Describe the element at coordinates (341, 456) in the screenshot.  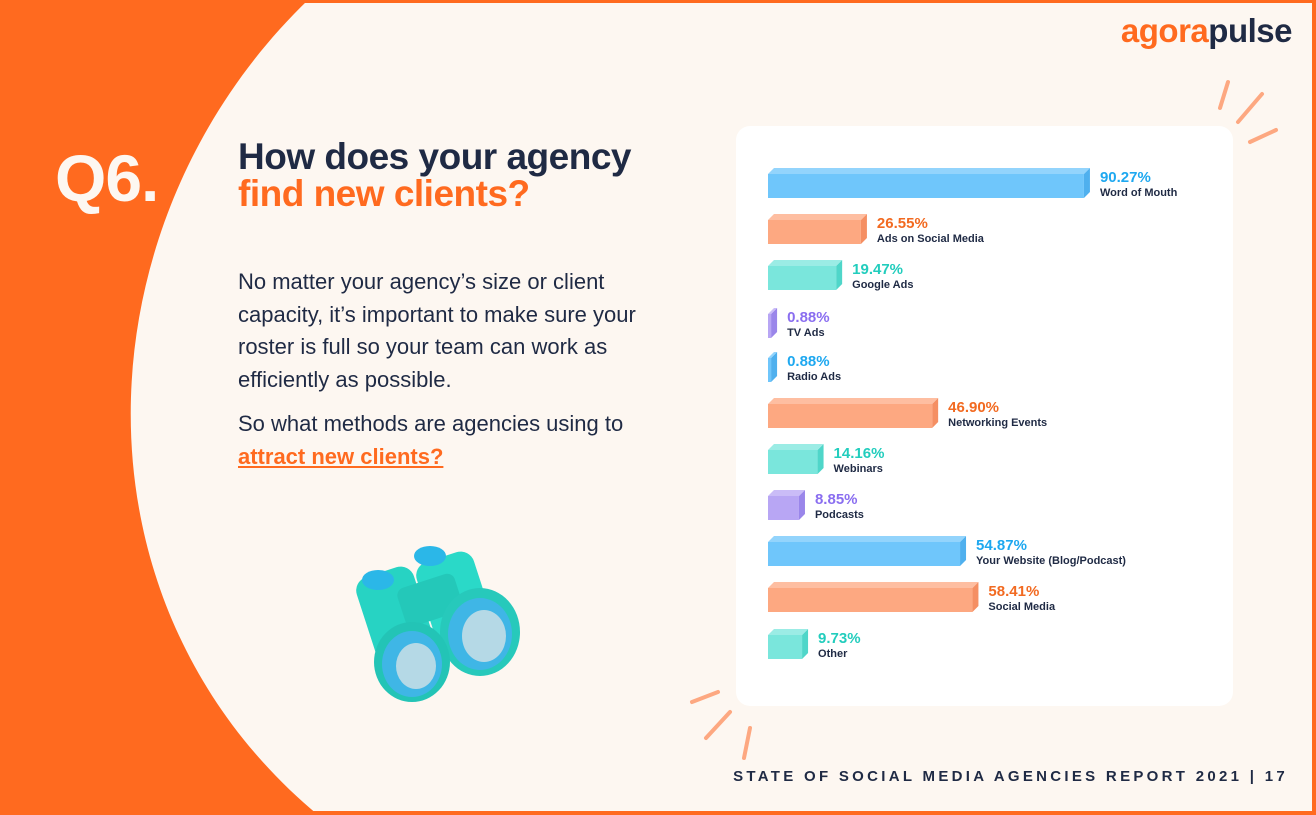
I see `attract-clients-link: attract new clients?` at that location.